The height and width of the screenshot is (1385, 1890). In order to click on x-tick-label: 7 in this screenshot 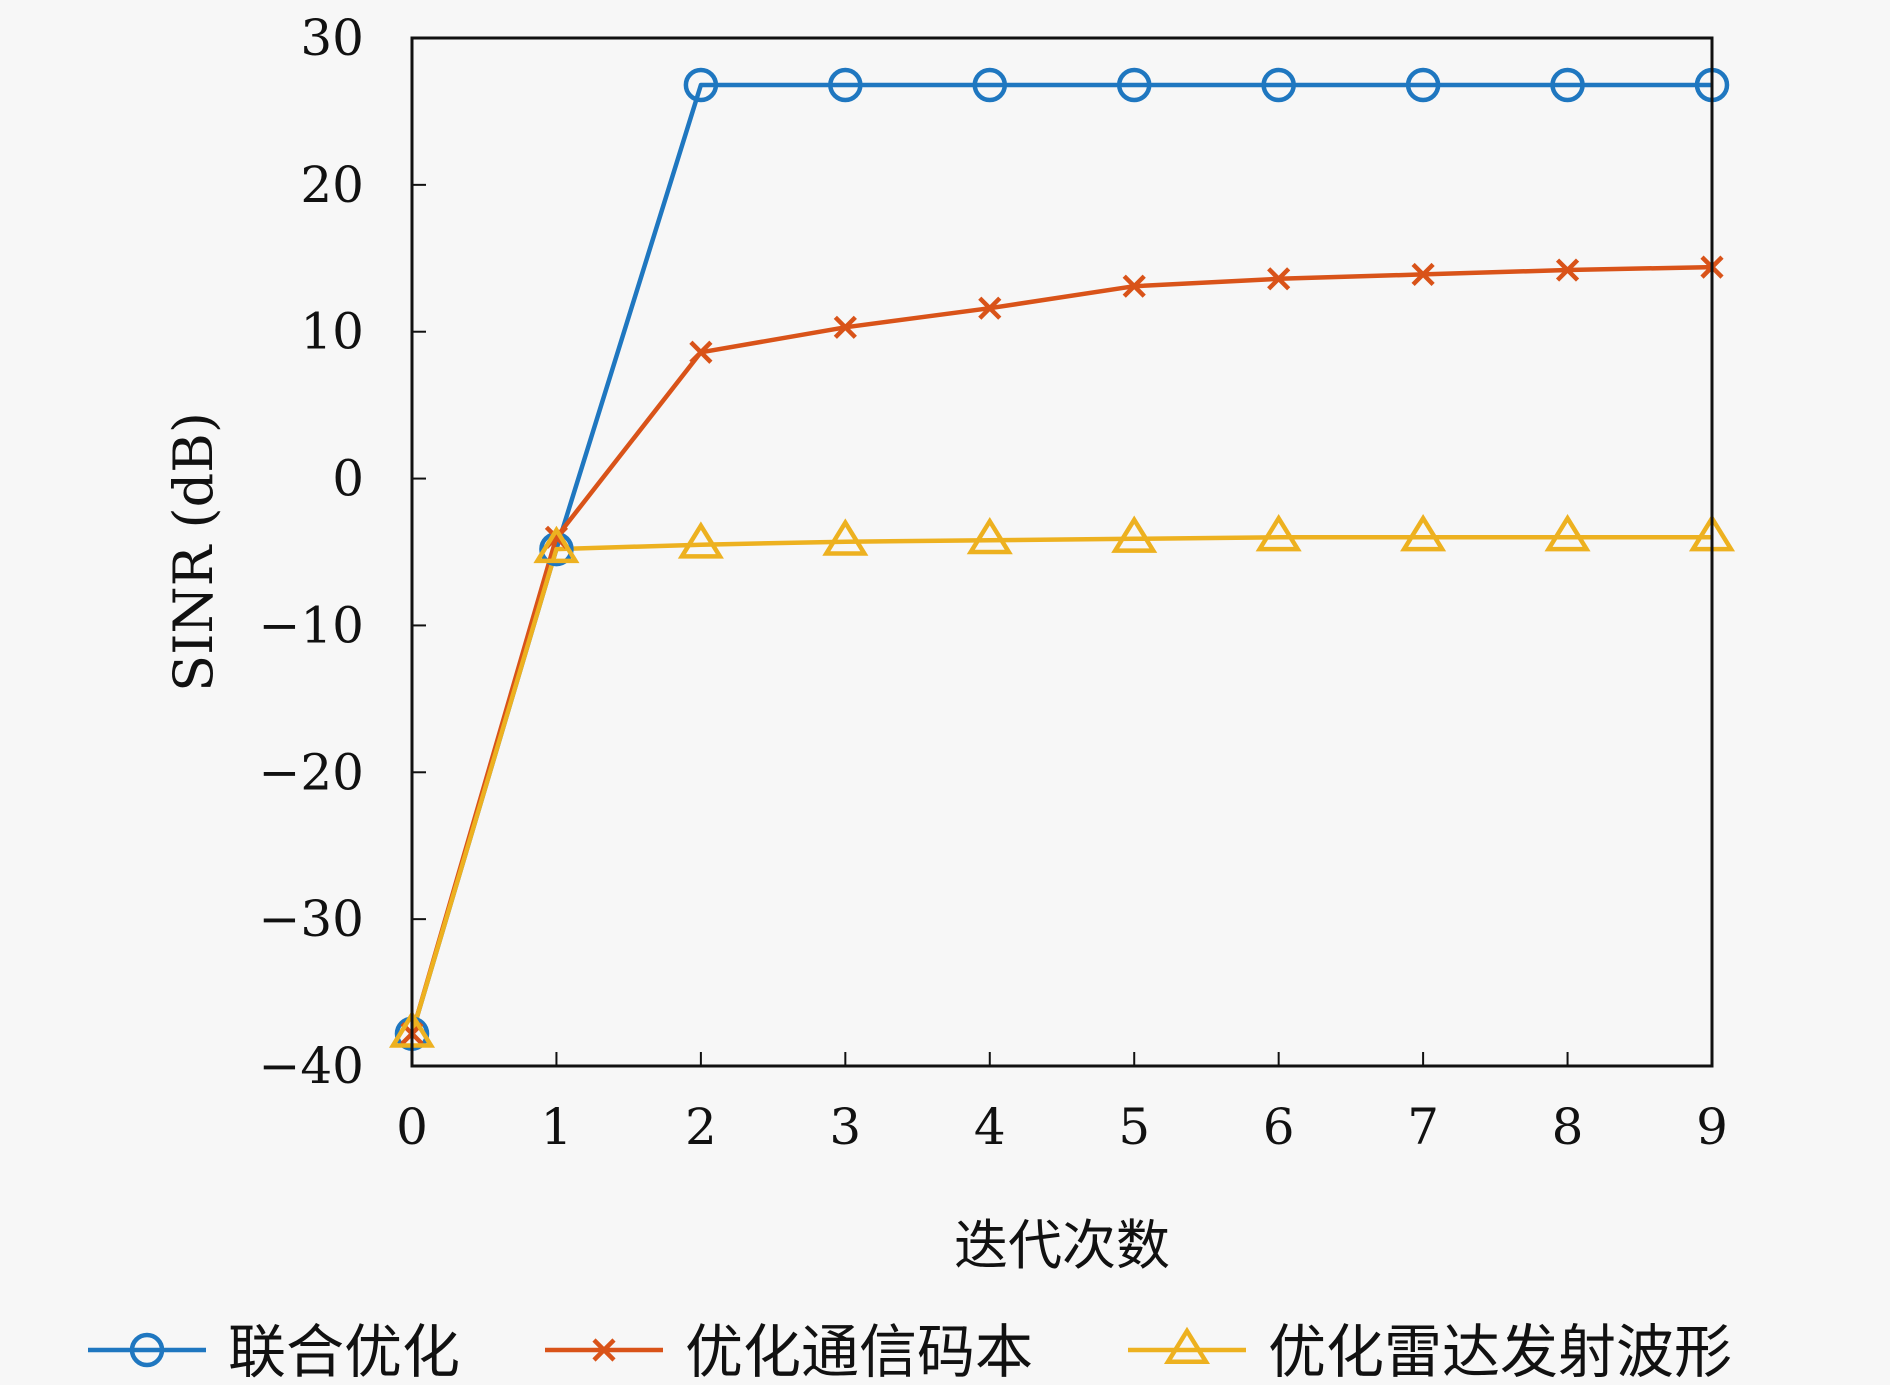, I will do `click(1423, 1127)`.